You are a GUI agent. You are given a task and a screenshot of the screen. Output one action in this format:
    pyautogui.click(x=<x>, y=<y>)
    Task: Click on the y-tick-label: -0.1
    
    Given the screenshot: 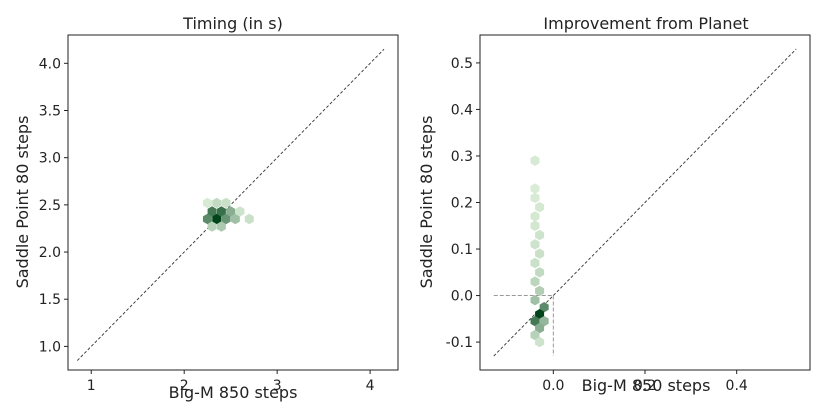 What is the action you would take?
    pyautogui.click(x=459, y=343)
    